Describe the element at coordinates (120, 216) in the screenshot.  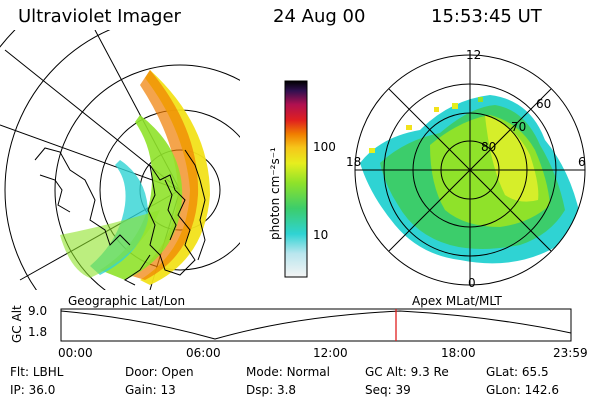
I see `coastlines` at that location.